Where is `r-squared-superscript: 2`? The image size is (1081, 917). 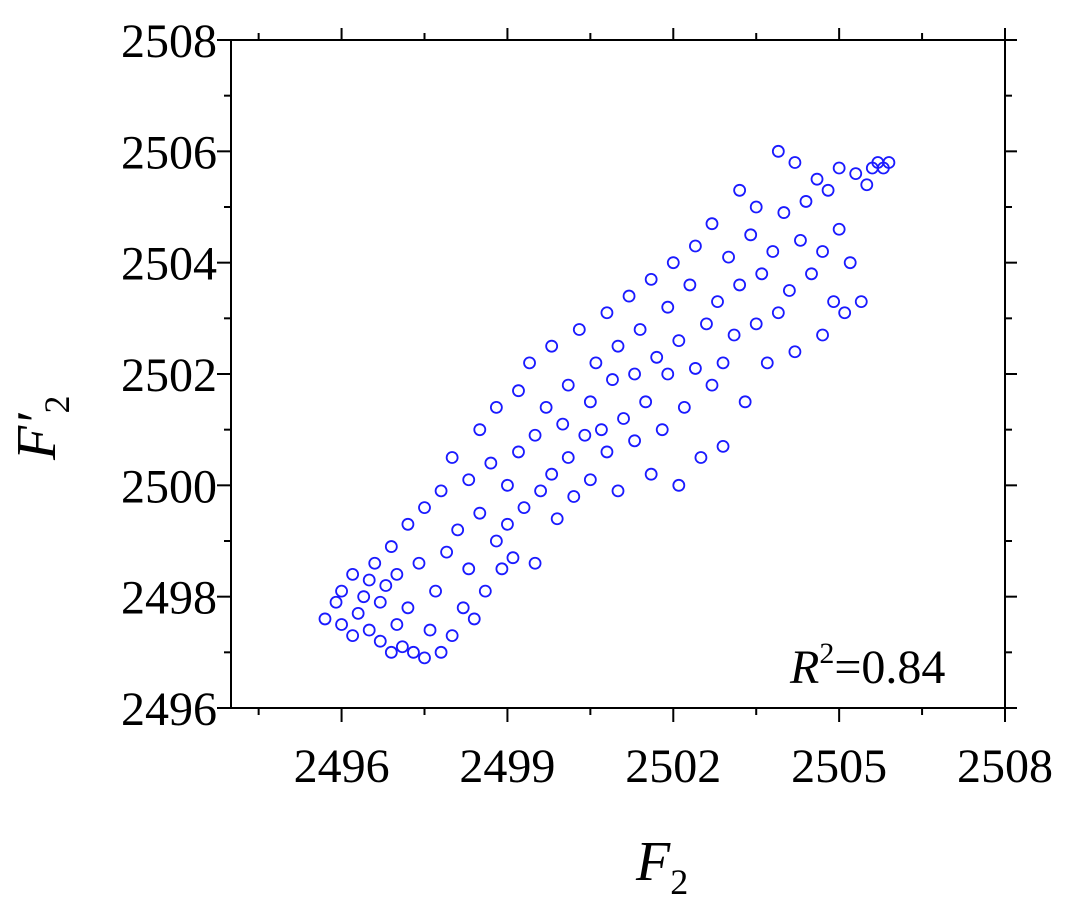
r-squared-superscript: 2 is located at coordinates (826, 653).